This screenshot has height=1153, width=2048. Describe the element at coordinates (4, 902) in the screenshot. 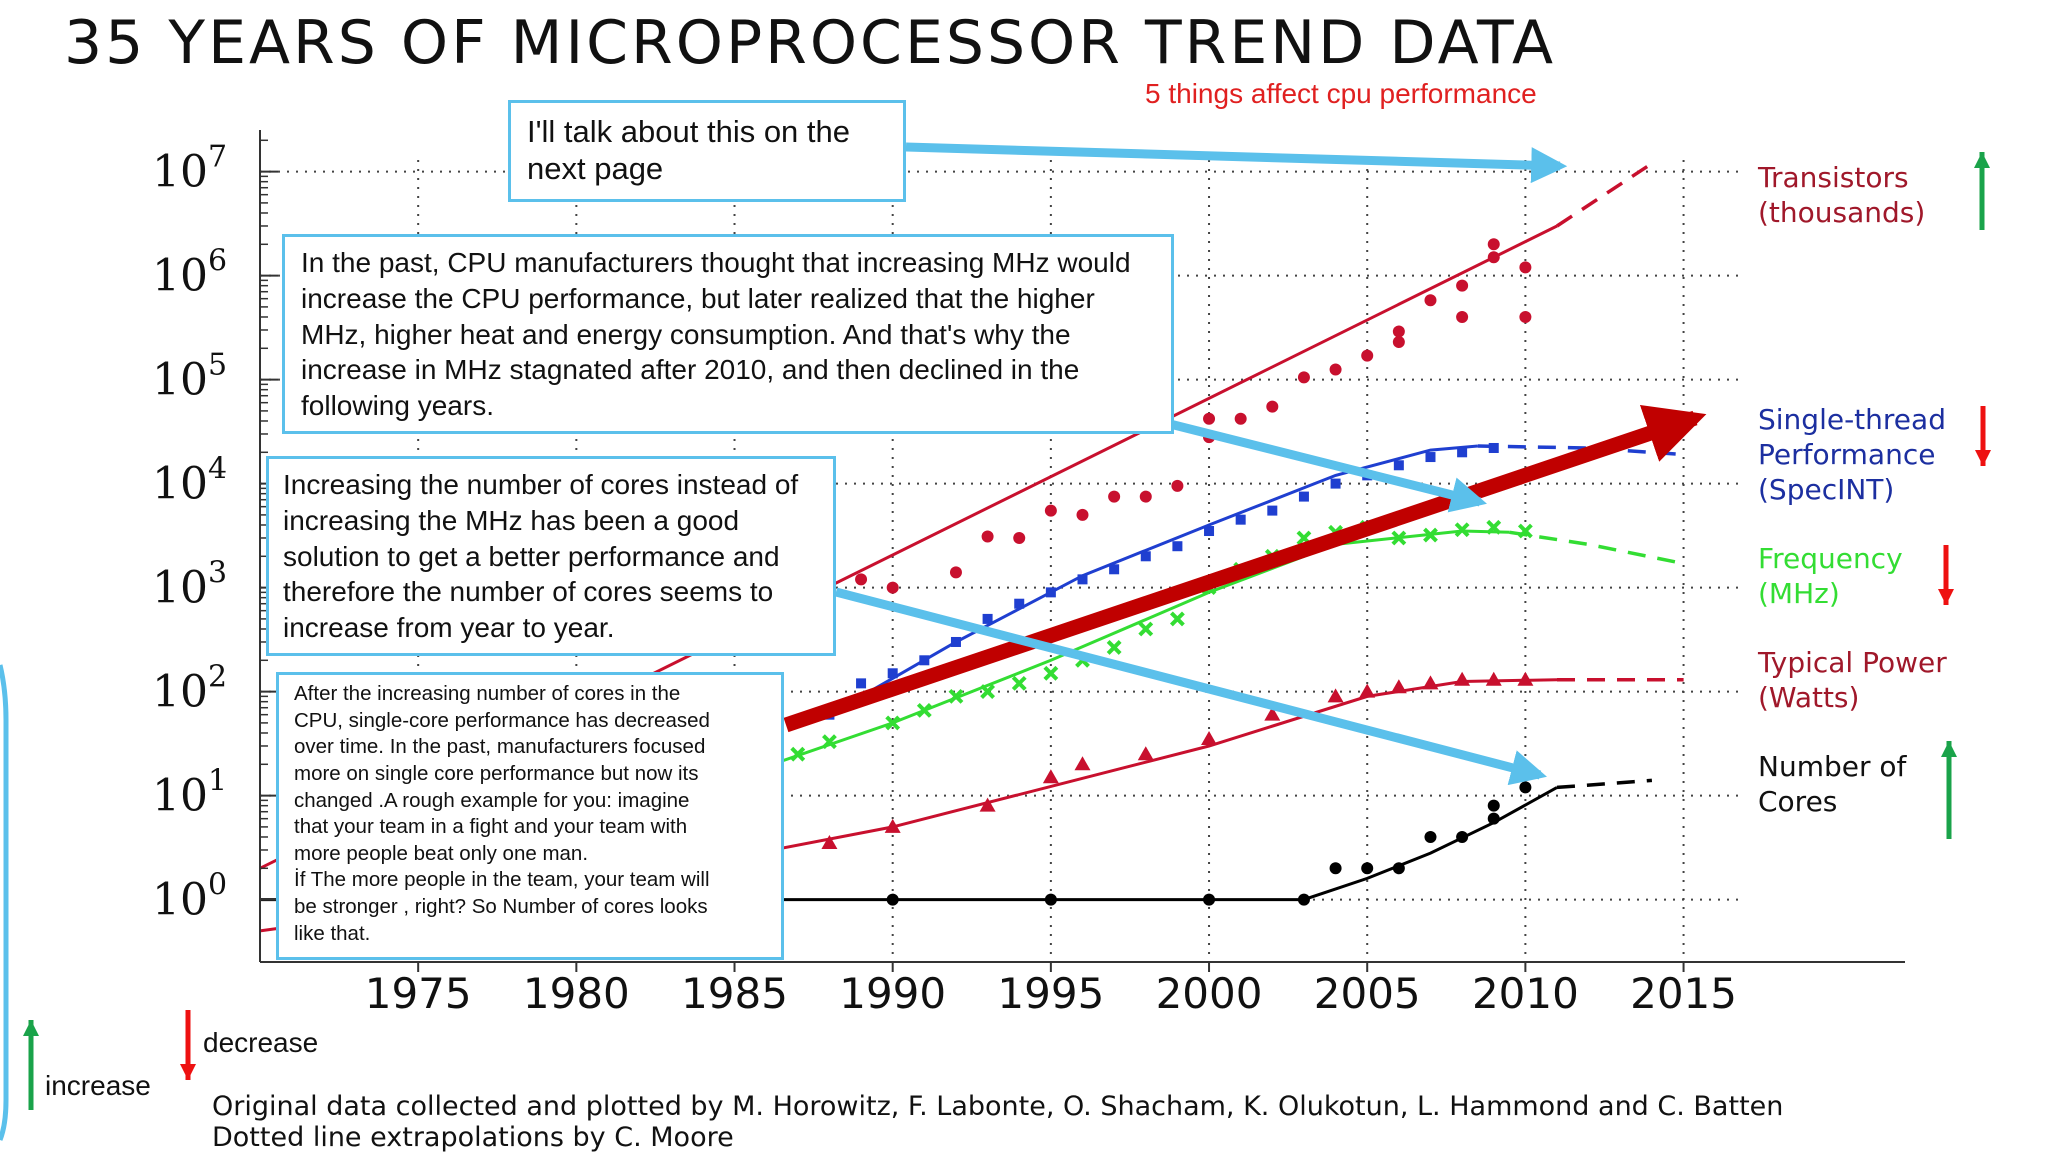

I see `side-panel-edge` at that location.